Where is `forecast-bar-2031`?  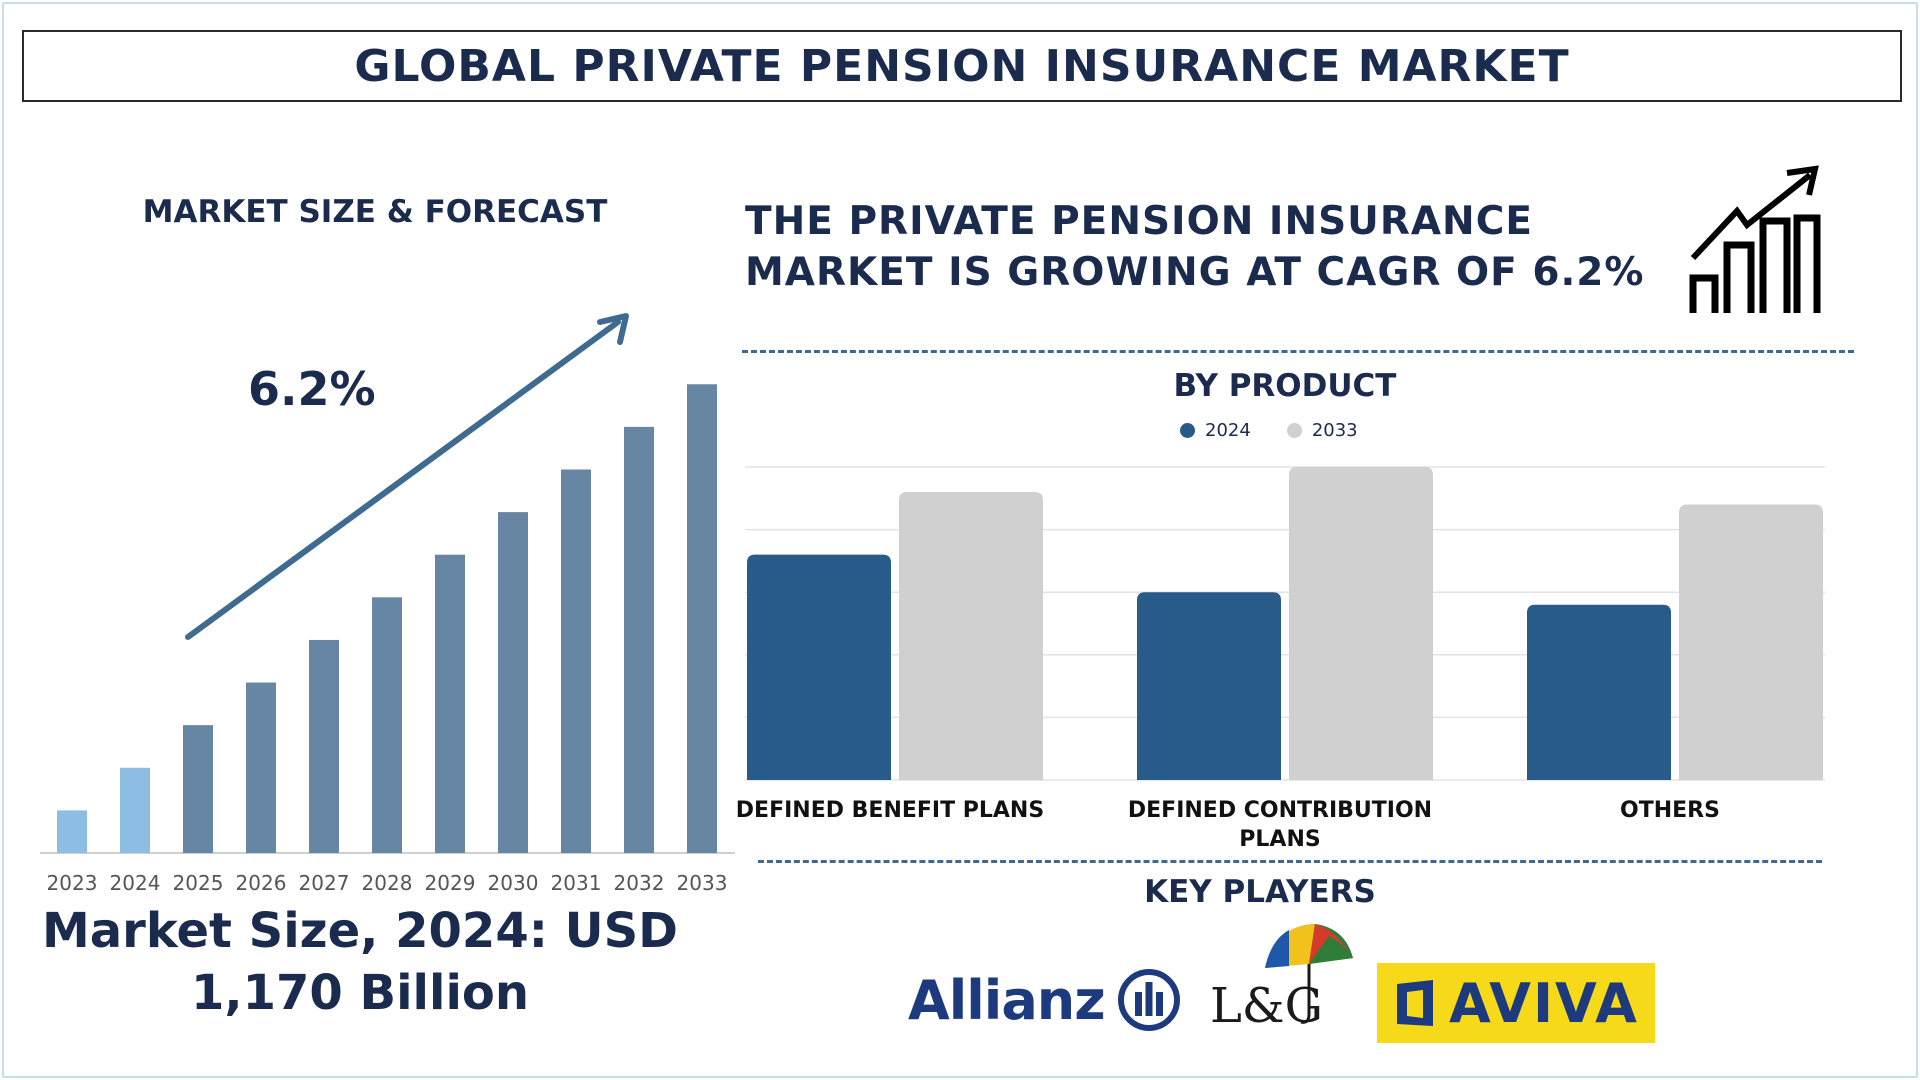 forecast-bar-2031 is located at coordinates (576, 661).